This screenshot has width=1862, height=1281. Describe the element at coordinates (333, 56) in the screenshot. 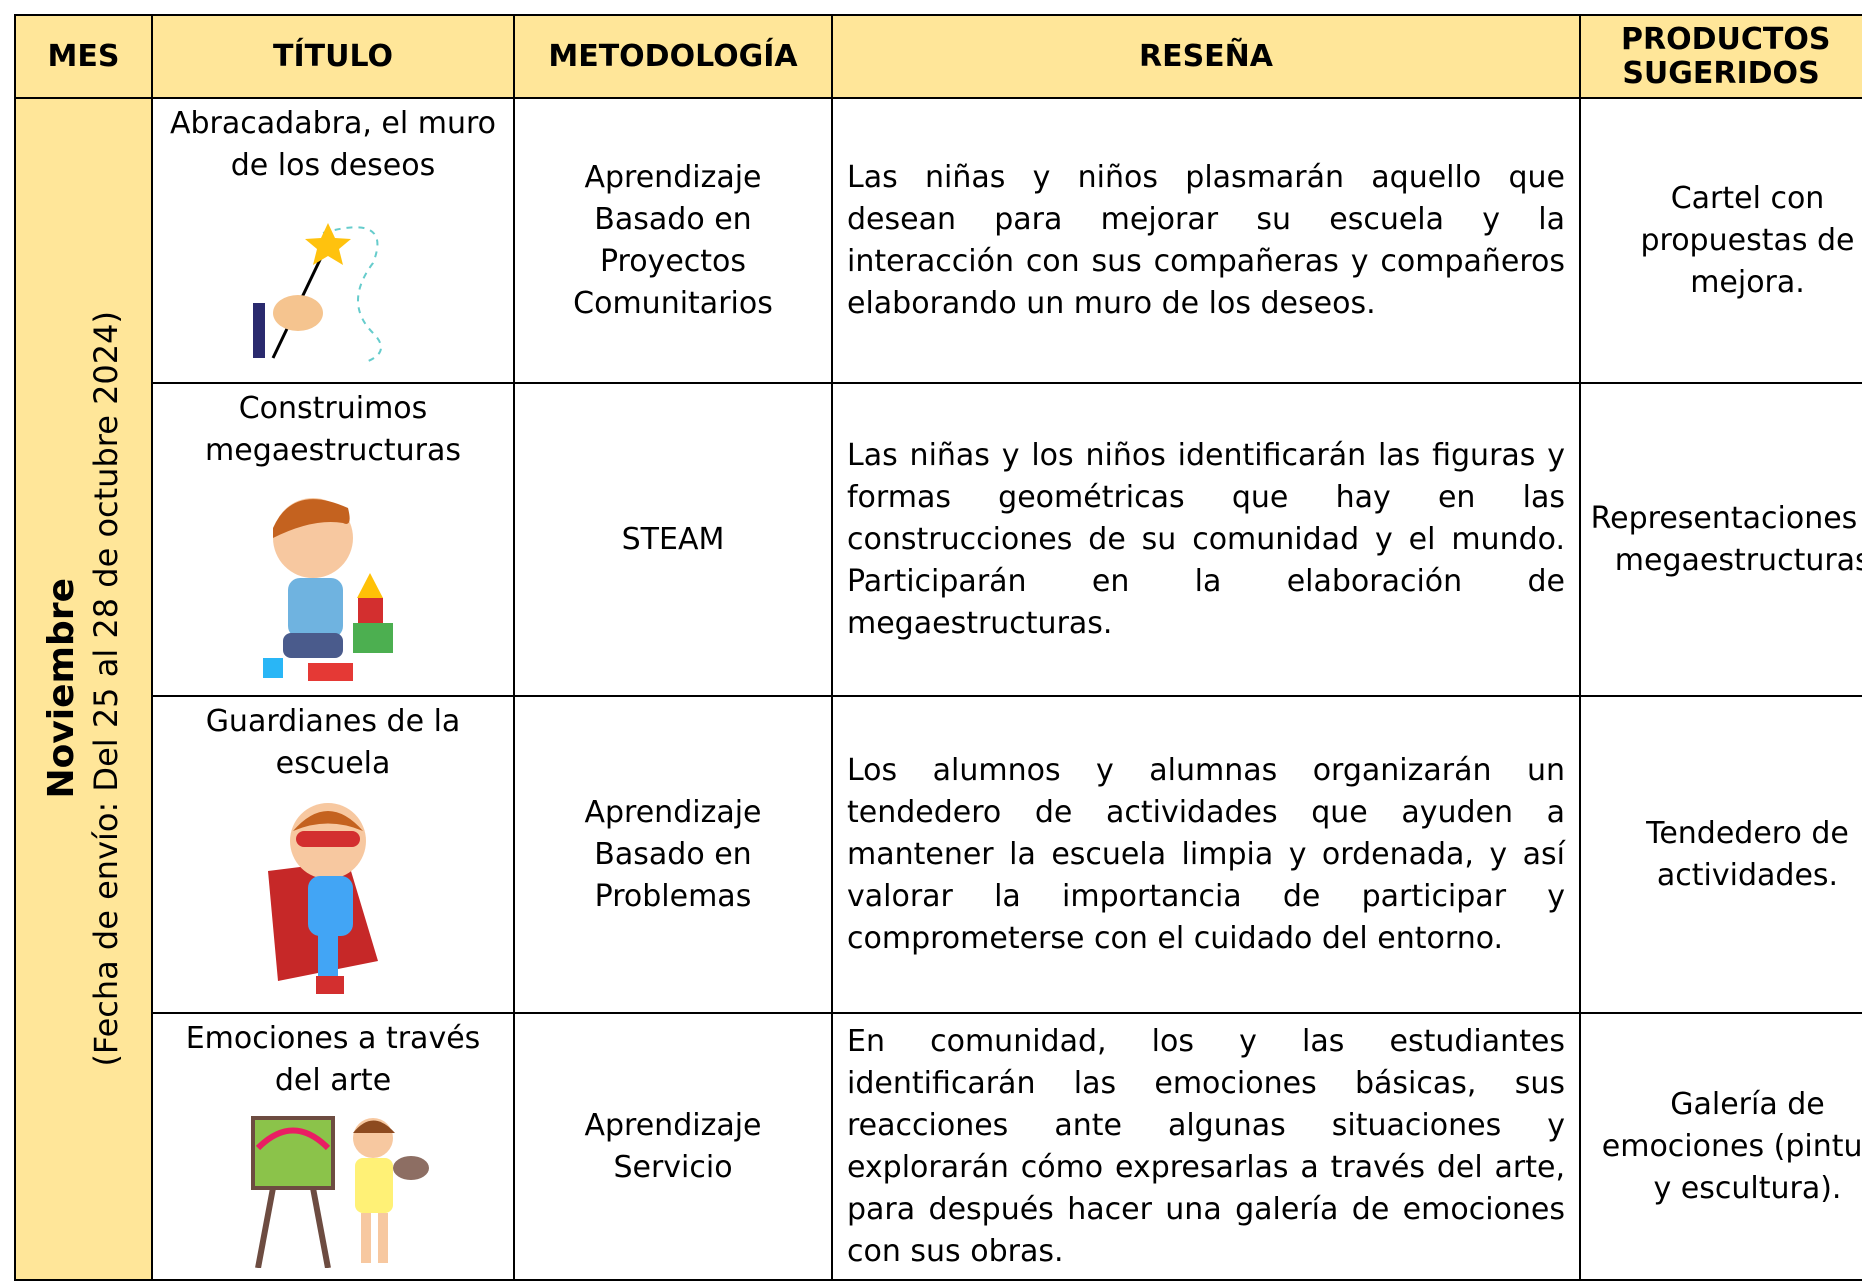

I see `header-cell: TÍTULO` at that location.